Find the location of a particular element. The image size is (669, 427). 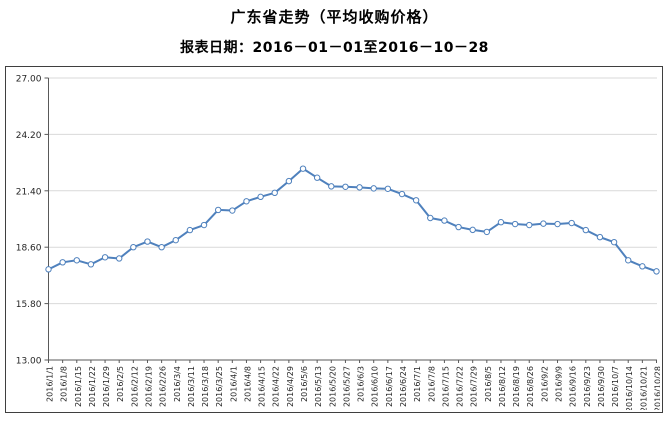

y-axis-label: 24.20 is located at coordinates (29, 136).